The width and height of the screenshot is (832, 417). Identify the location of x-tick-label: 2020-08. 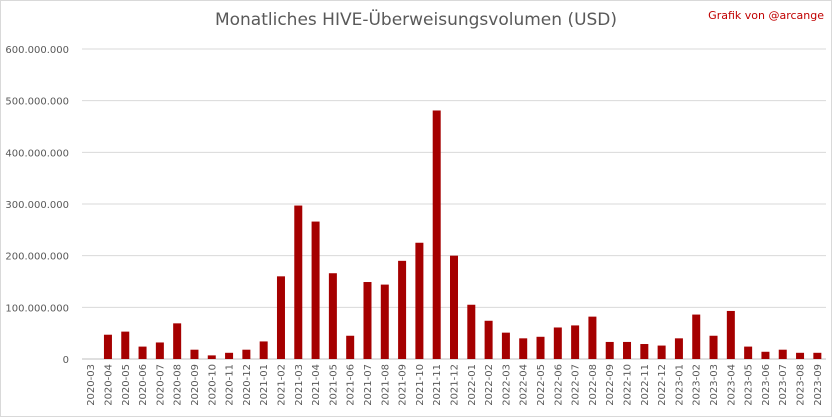
(178, 385).